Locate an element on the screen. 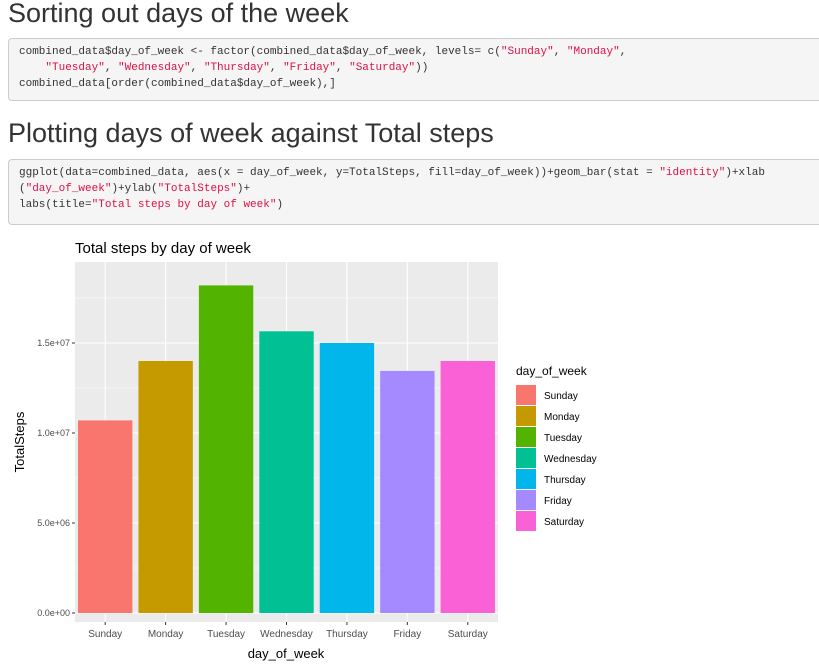  code-token: )+xlab is located at coordinates (745, 173).